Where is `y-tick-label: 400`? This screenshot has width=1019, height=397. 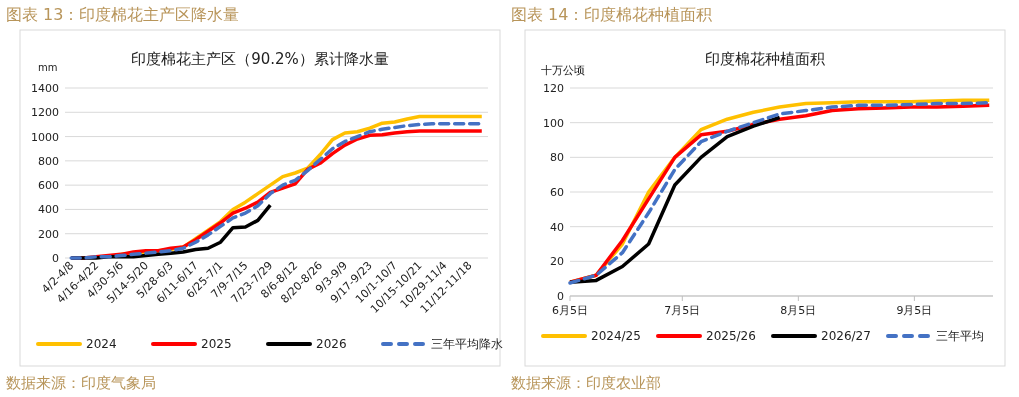 y-tick-label: 400 is located at coordinates (48, 210).